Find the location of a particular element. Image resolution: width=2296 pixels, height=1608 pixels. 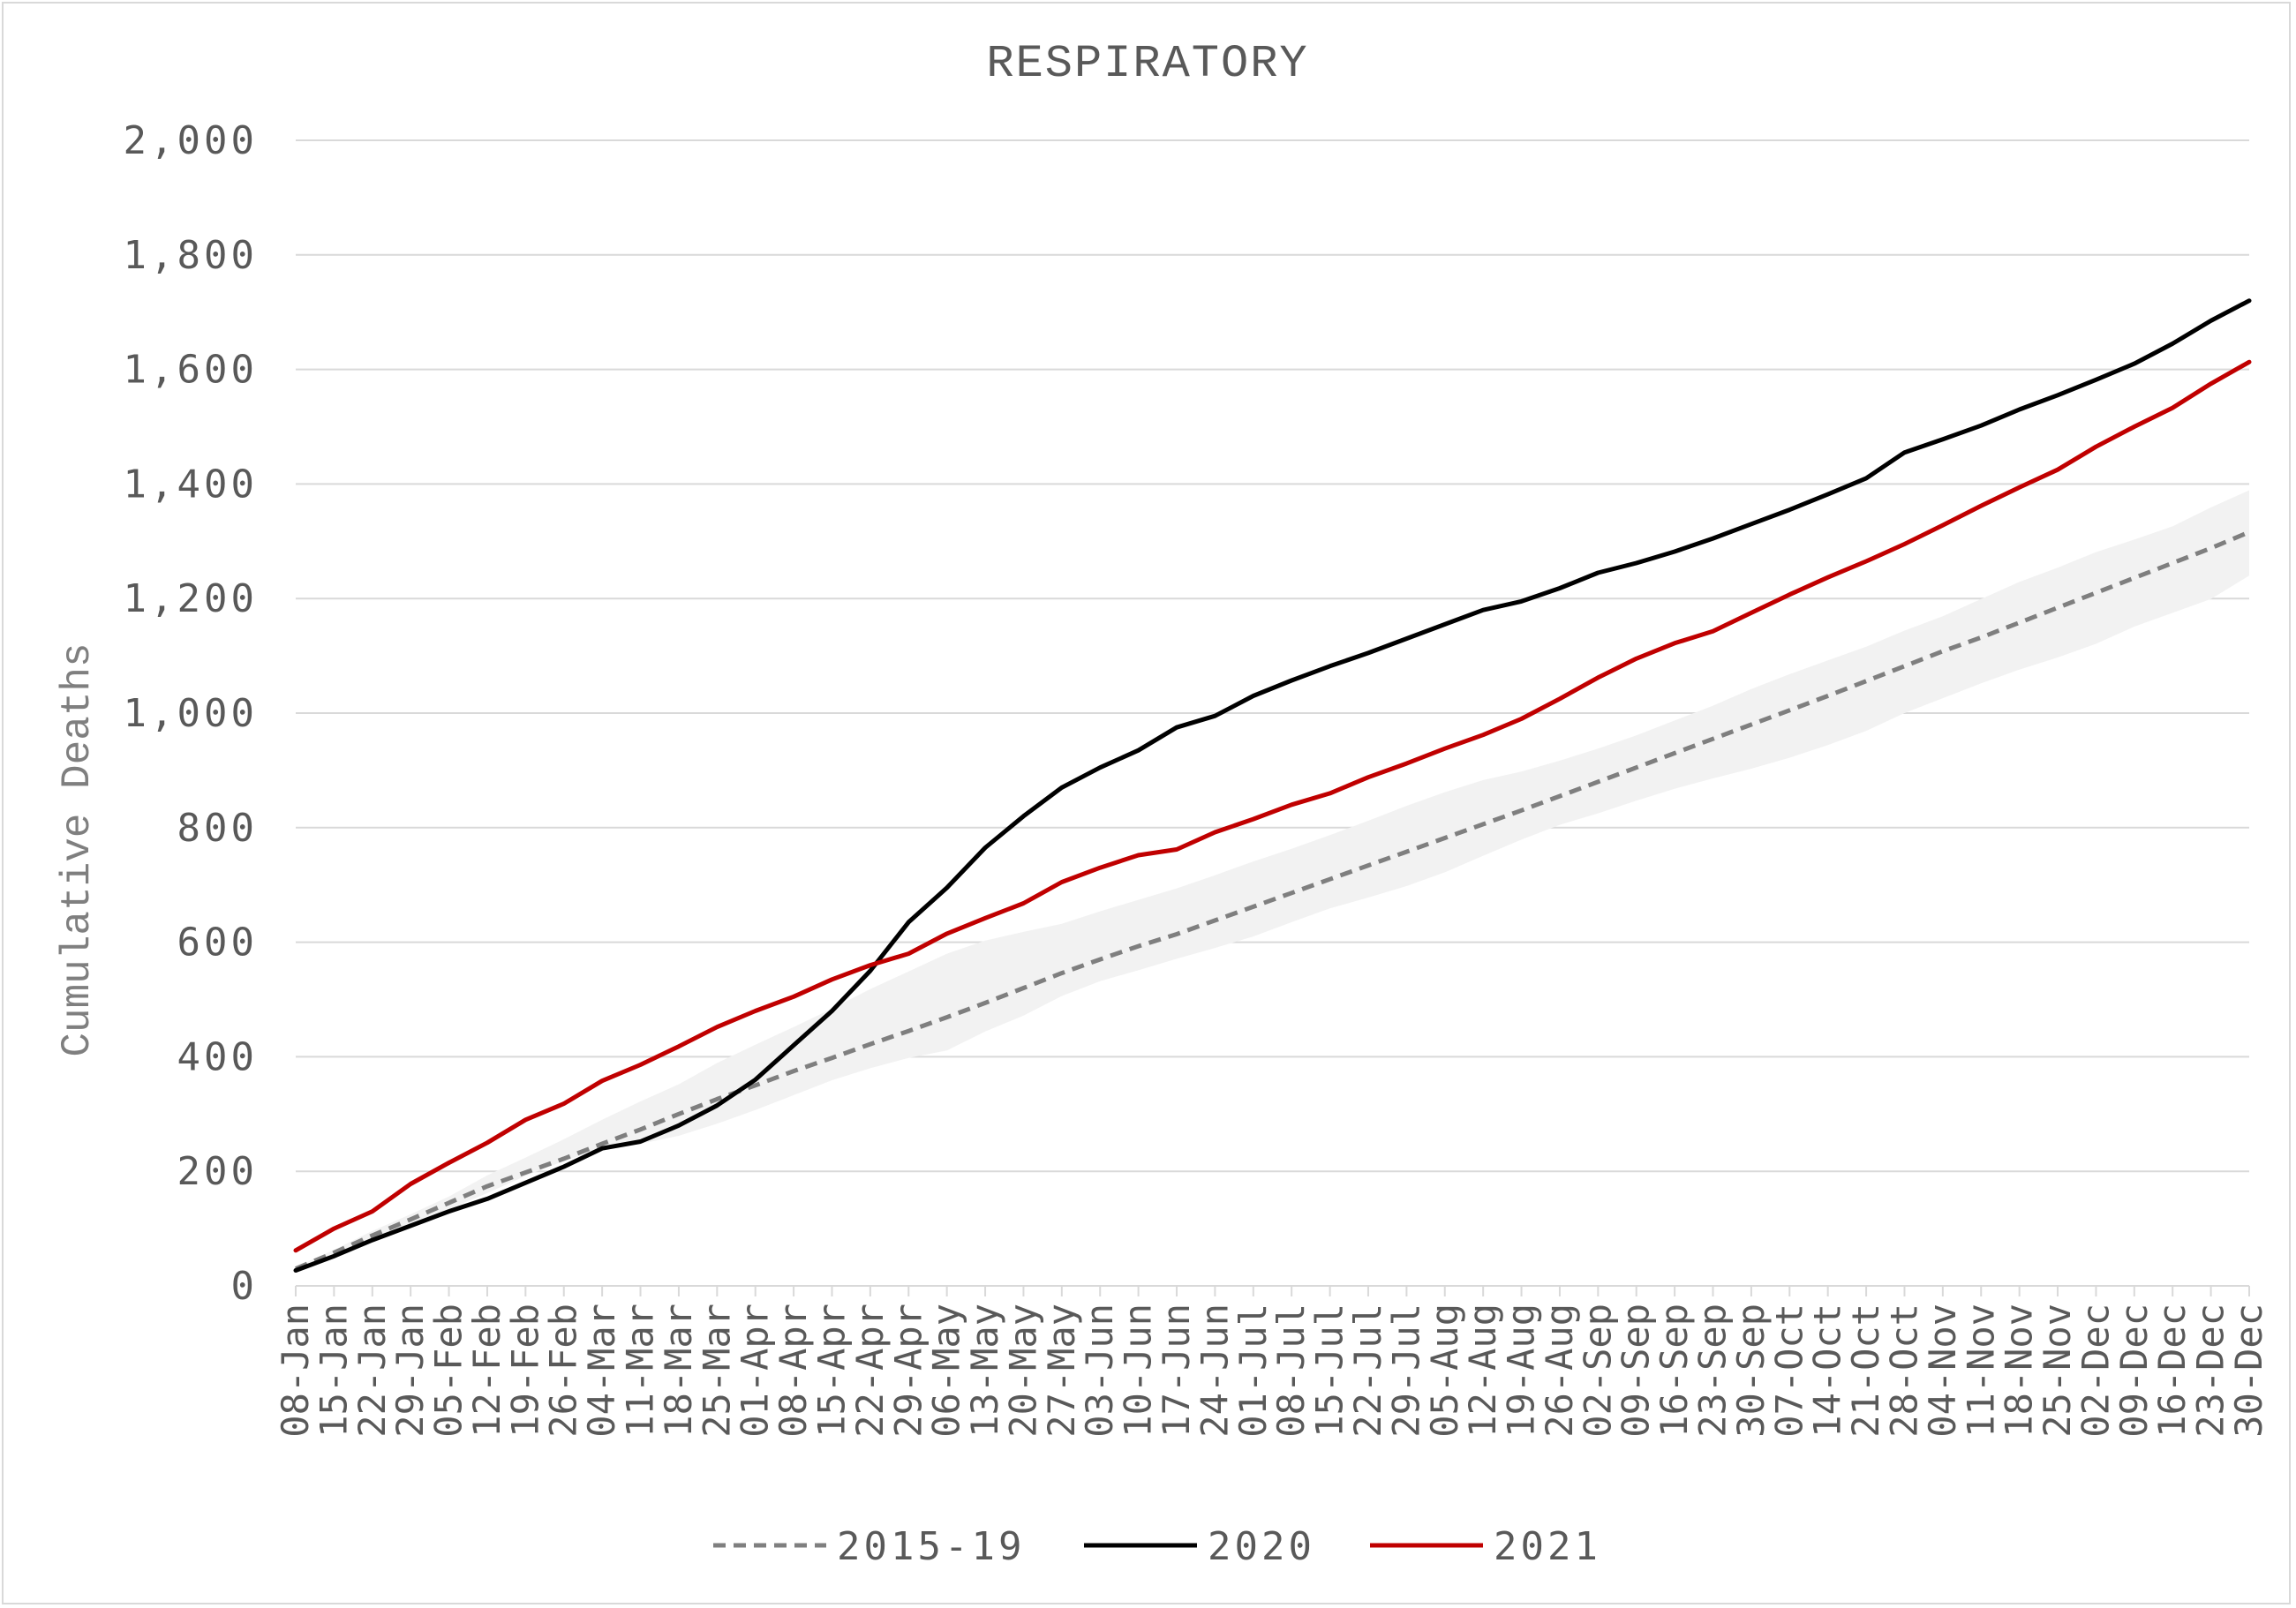

x-tick-label: 30-Dec is located at coordinates (2248, 1371).